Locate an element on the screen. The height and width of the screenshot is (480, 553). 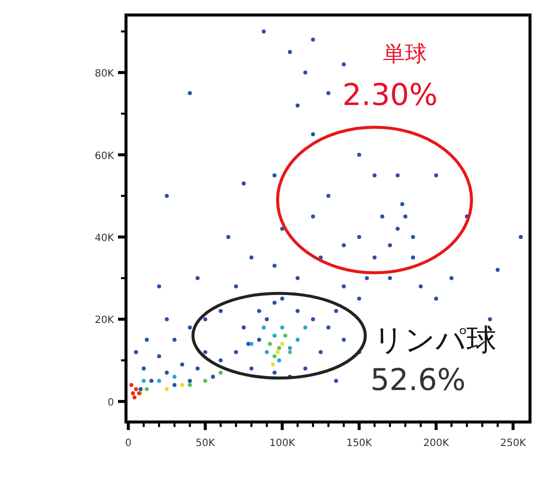
x-tick-label: 150K is located at coordinates (359, 443).